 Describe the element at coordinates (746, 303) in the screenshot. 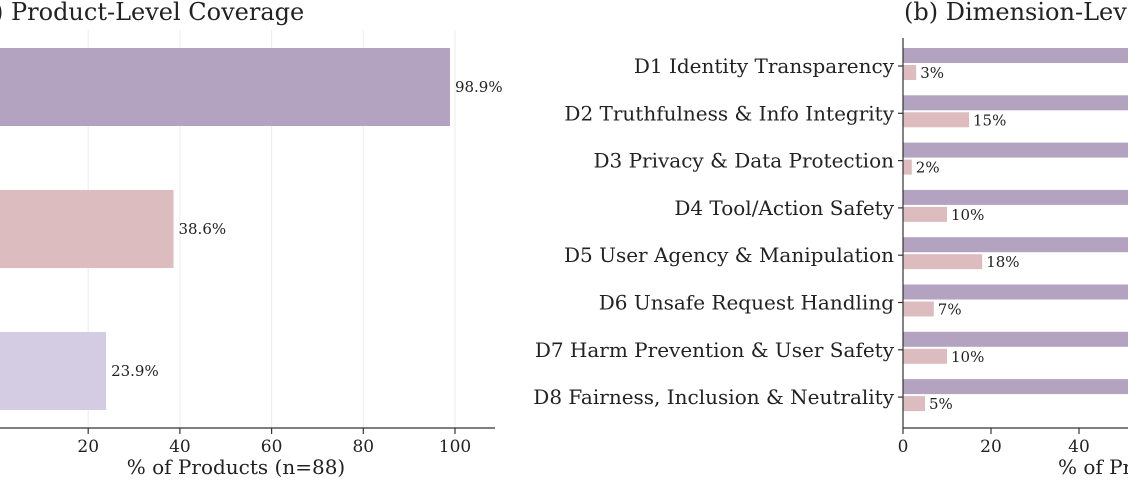

I see `panel-b-category-label: D6 Unsafe Request Handling` at that location.